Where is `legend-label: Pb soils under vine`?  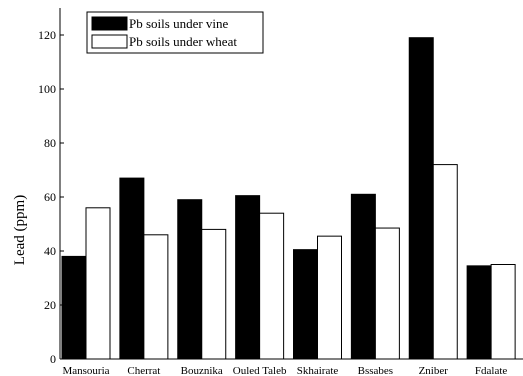 legend-label: Pb soils under vine is located at coordinates (179, 23).